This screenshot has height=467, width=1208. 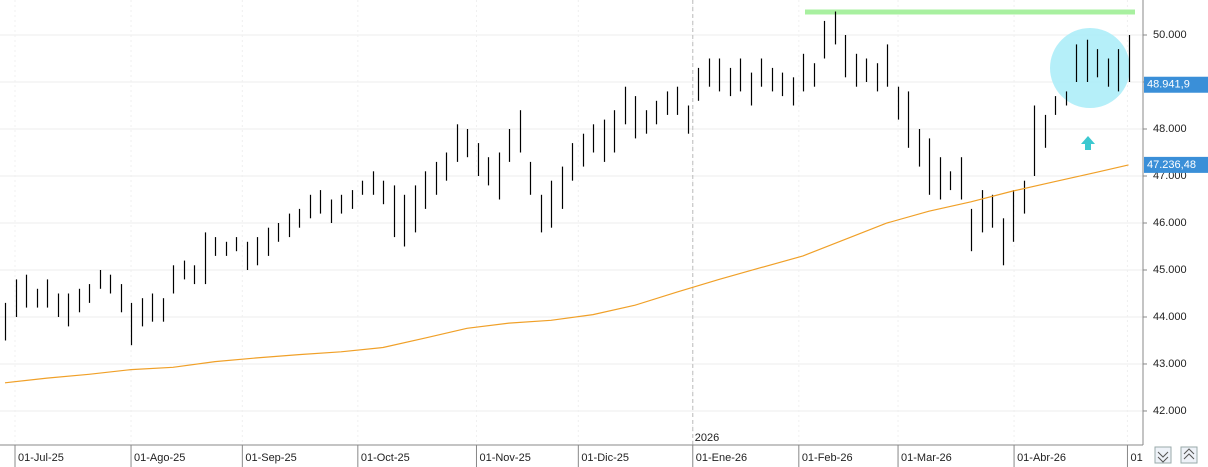 What do you see at coordinates (1170, 411) in the screenshot?
I see `y-tick-label: 42.000` at bounding box center [1170, 411].